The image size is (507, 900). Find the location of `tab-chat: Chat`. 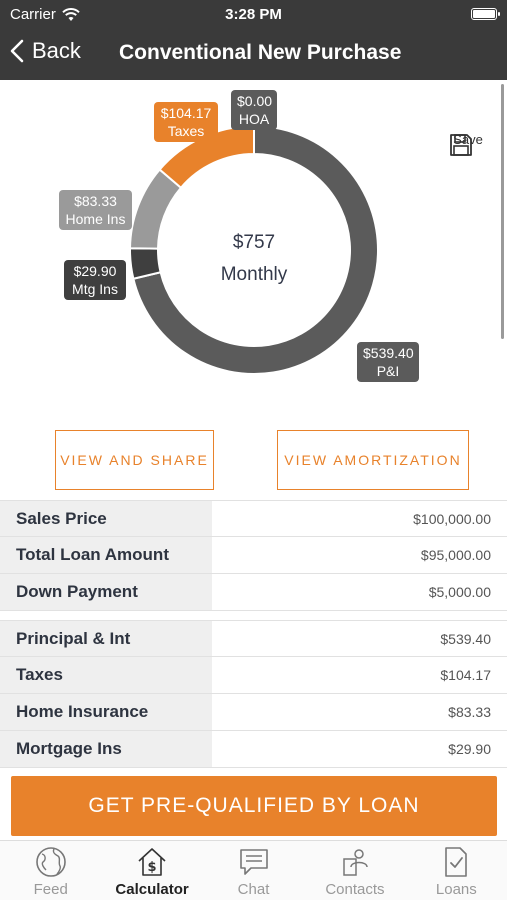

tab-chat: Chat is located at coordinates (253, 870).